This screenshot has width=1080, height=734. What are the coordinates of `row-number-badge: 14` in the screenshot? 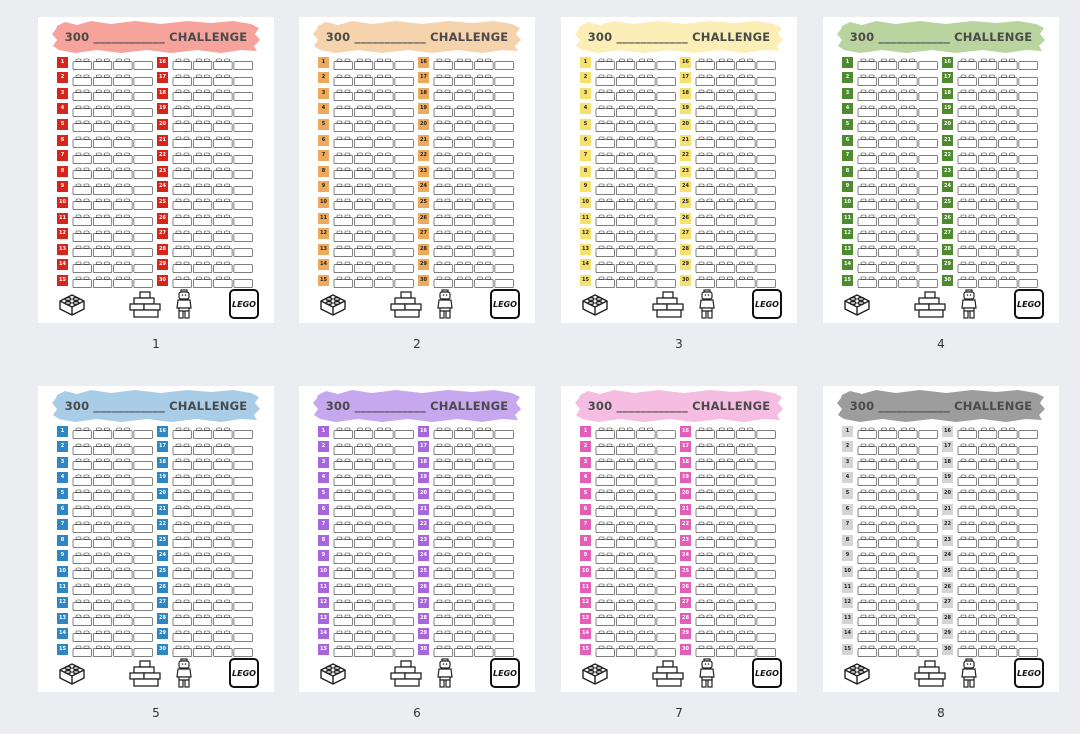 It's located at (323, 634).